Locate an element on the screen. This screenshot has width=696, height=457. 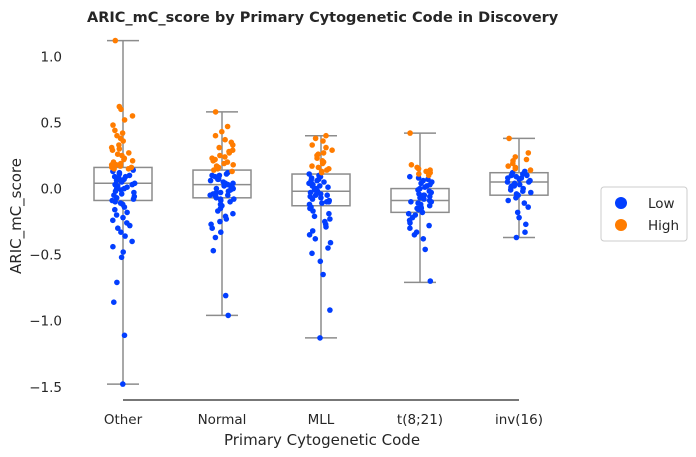
legend-marker-high is located at coordinates (621, 225).